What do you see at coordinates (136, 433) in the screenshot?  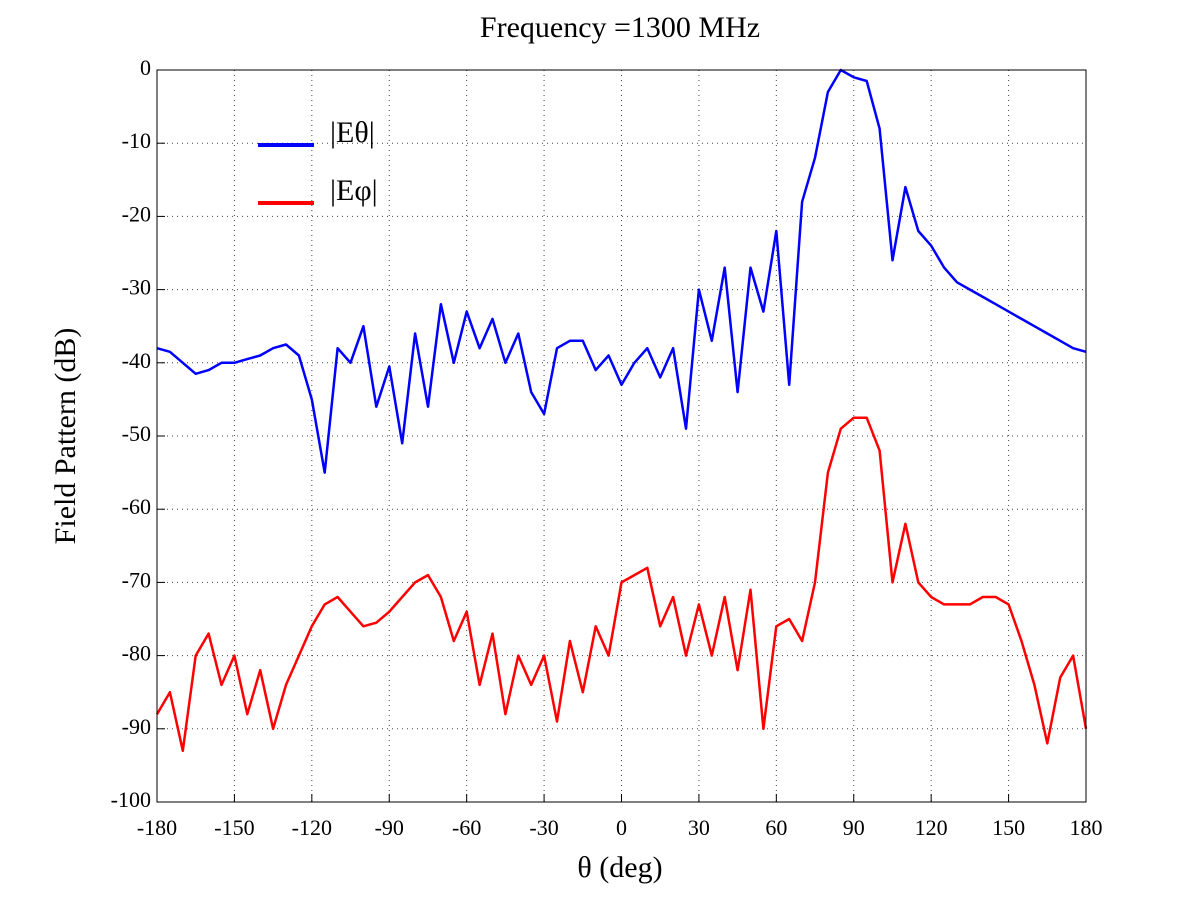 I see `y-tick-label: -50` at bounding box center [136, 433].